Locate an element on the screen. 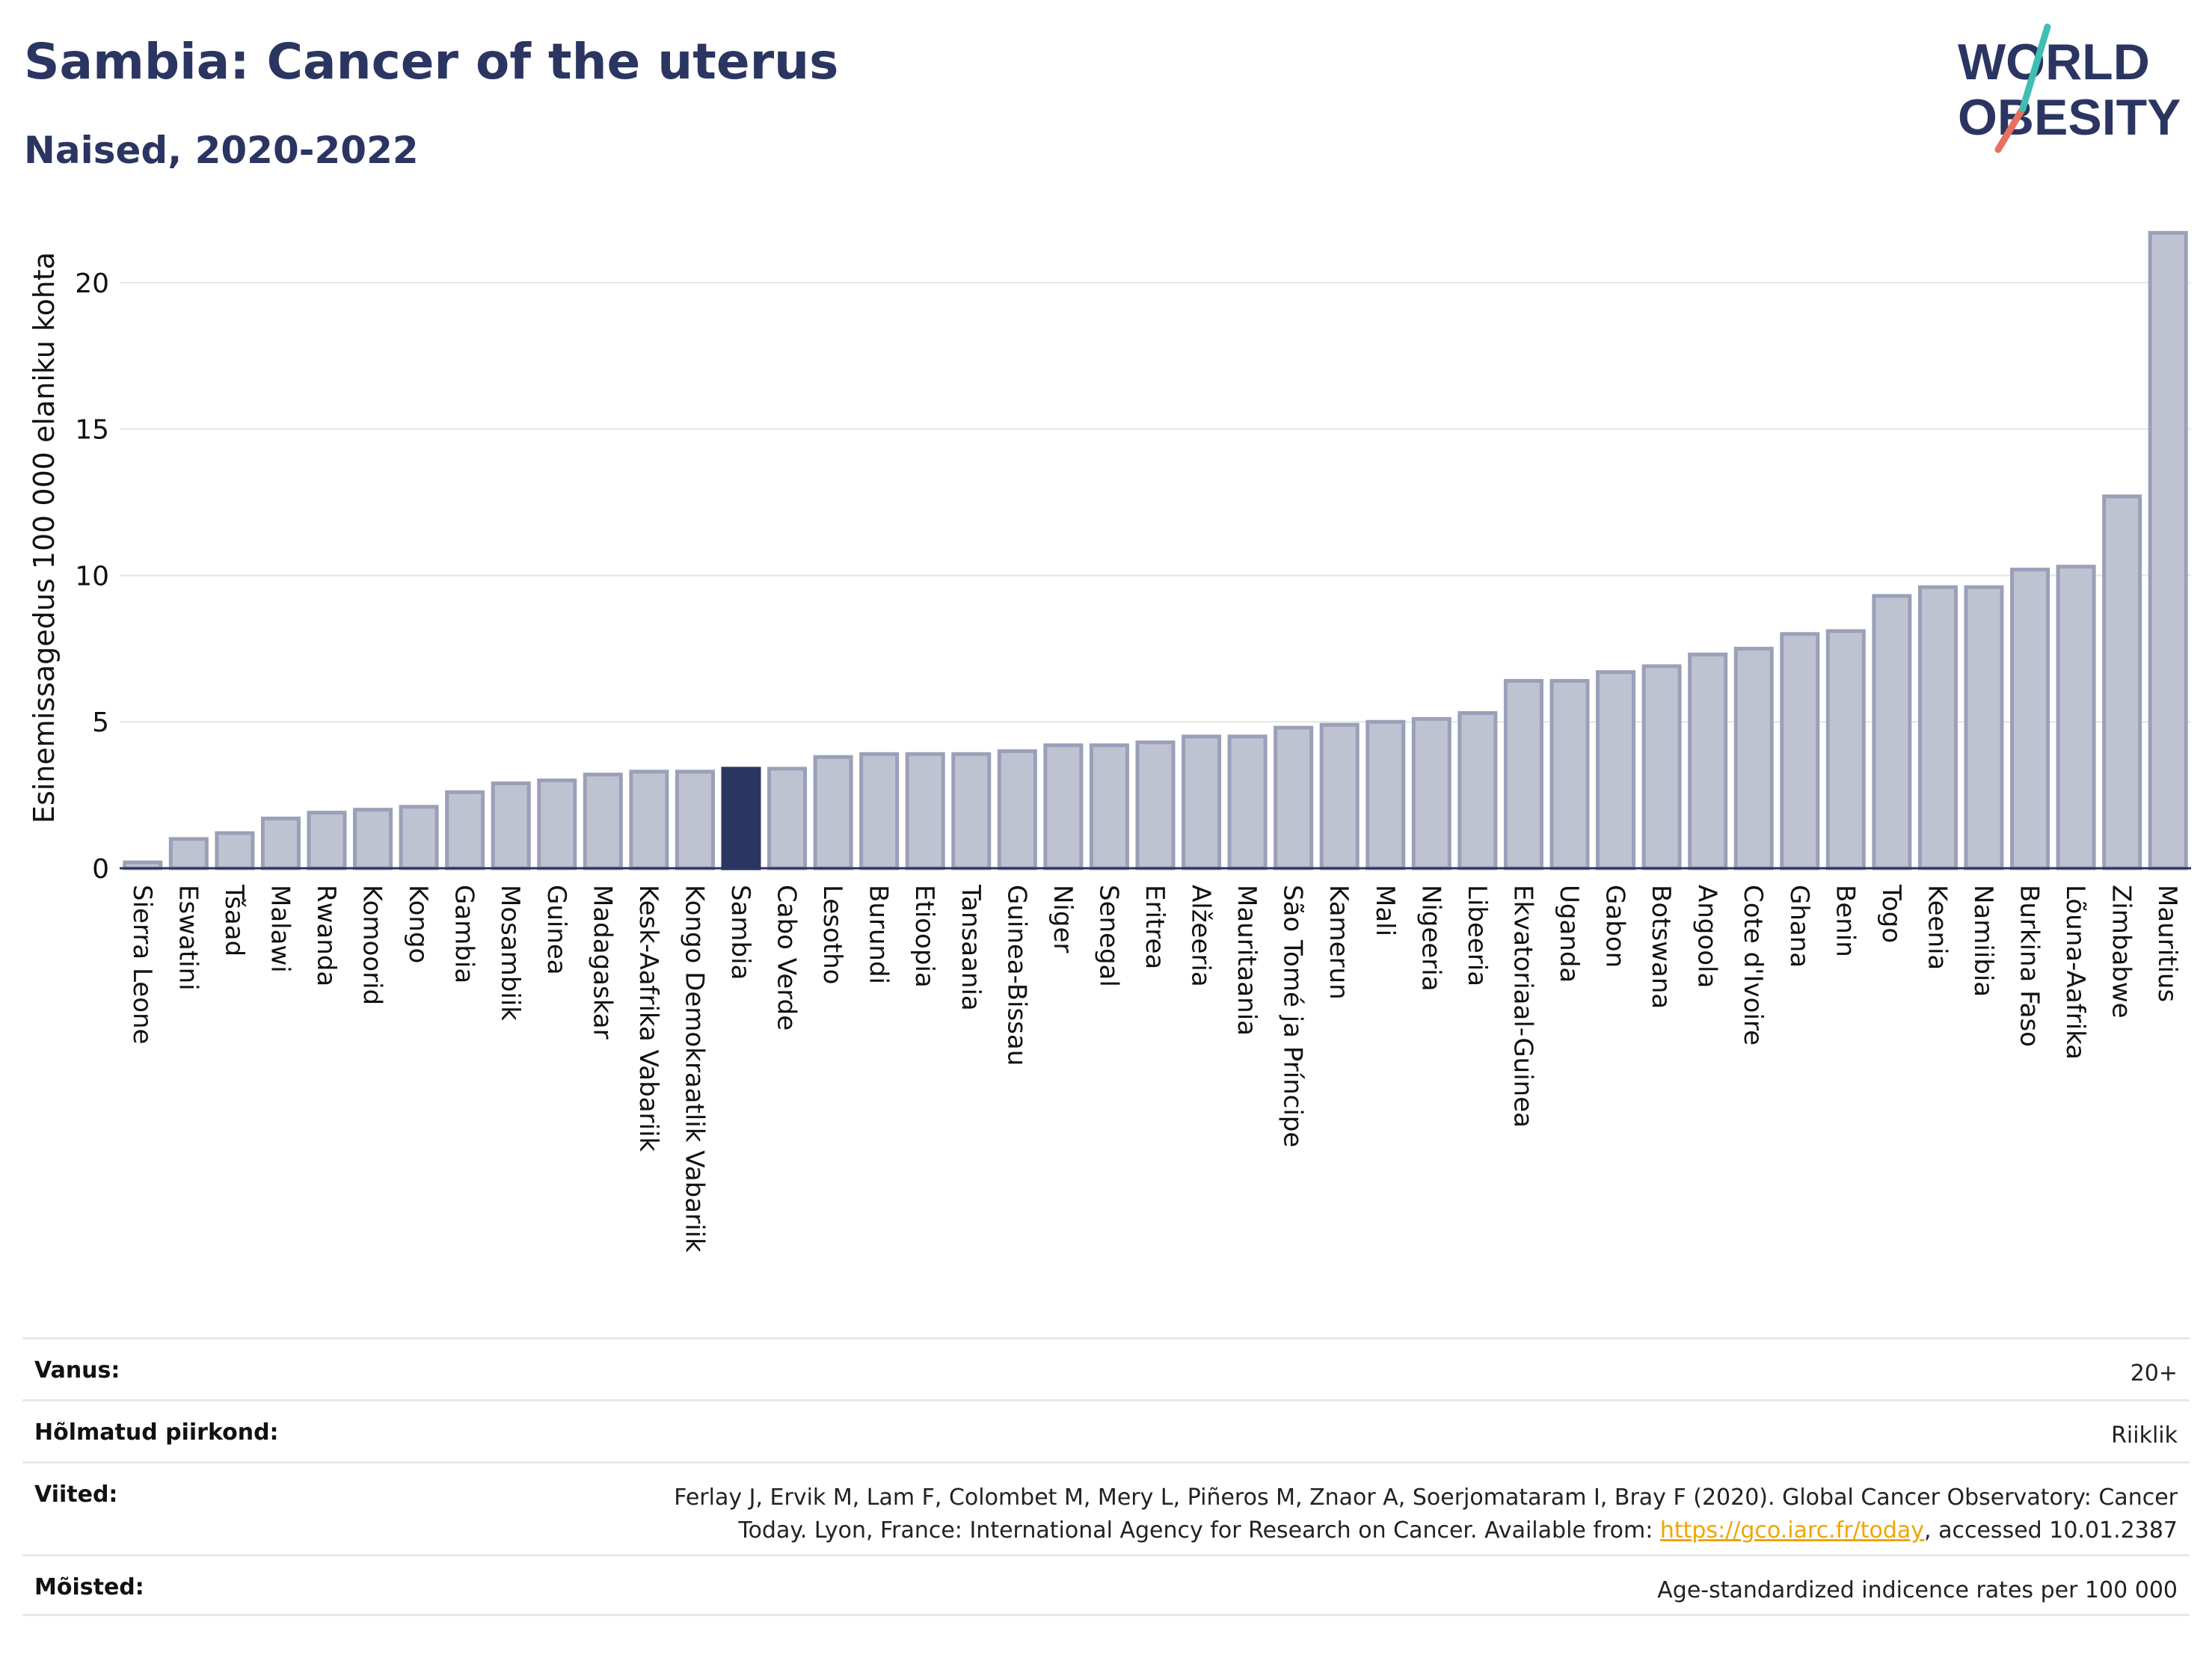 The width and height of the screenshot is (2212, 1655). meta-row-regions: Hõlmatud piirkond: Riiklik is located at coordinates (1106, 1430).